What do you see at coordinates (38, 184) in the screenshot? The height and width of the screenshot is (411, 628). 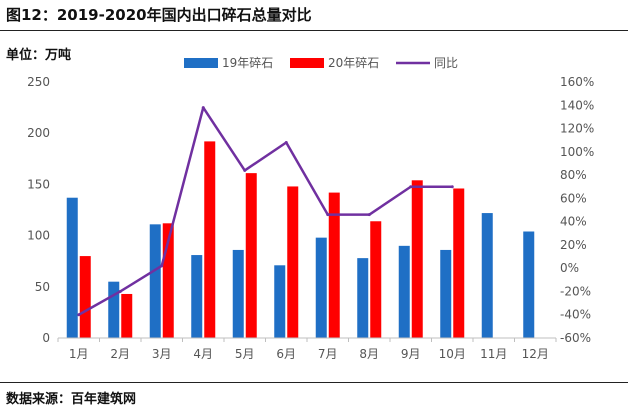 I see `left-tick-label: 150` at bounding box center [38, 184].